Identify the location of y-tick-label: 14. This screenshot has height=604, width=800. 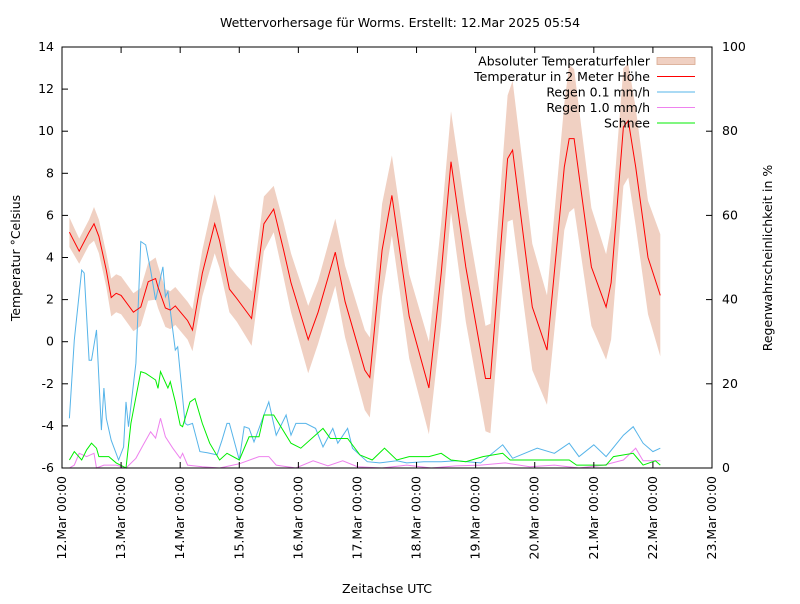
(46, 46).